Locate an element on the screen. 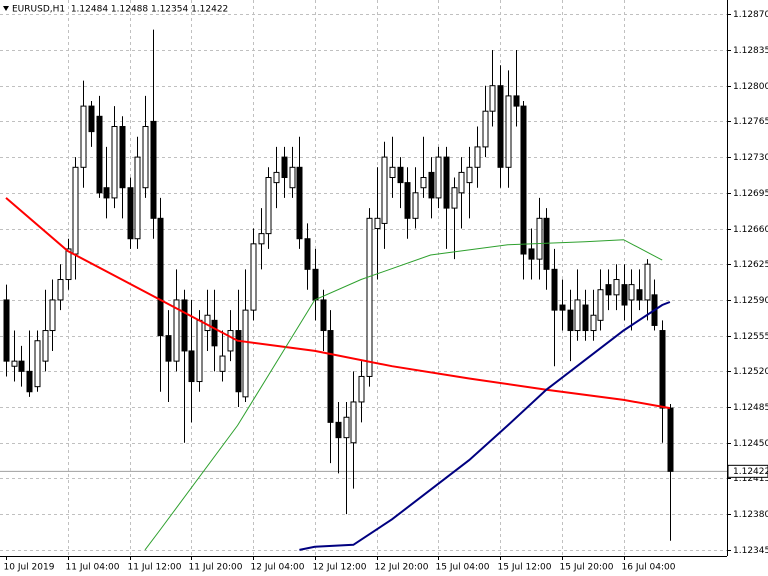 The width and height of the screenshot is (768, 576). y-tick-label: 1.12555 is located at coordinates (750, 337).